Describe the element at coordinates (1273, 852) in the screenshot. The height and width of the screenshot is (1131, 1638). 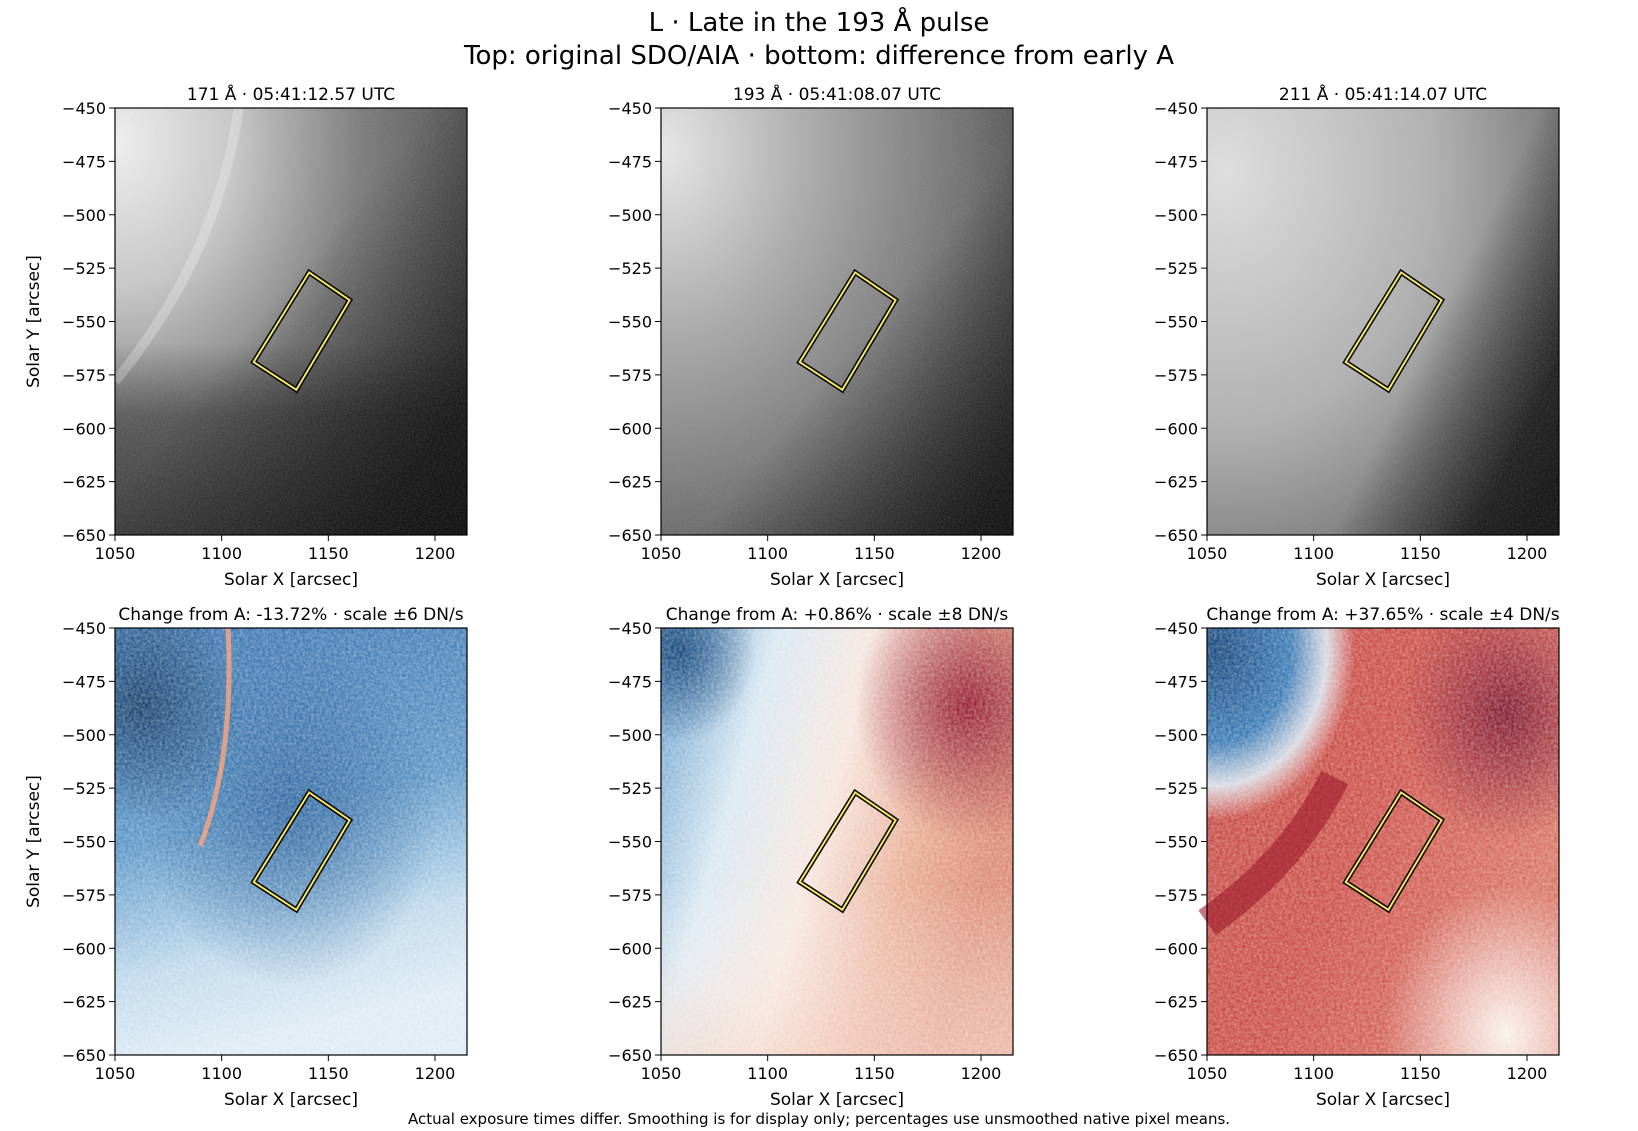
I see `bright-front` at that location.